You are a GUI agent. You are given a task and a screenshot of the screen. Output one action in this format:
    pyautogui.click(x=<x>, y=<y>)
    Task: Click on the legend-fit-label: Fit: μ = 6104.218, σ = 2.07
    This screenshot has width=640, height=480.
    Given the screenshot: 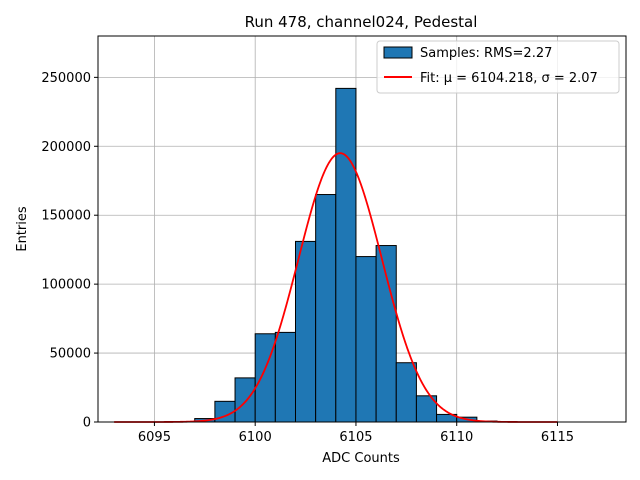 What is the action you would take?
    pyautogui.click(x=509, y=78)
    